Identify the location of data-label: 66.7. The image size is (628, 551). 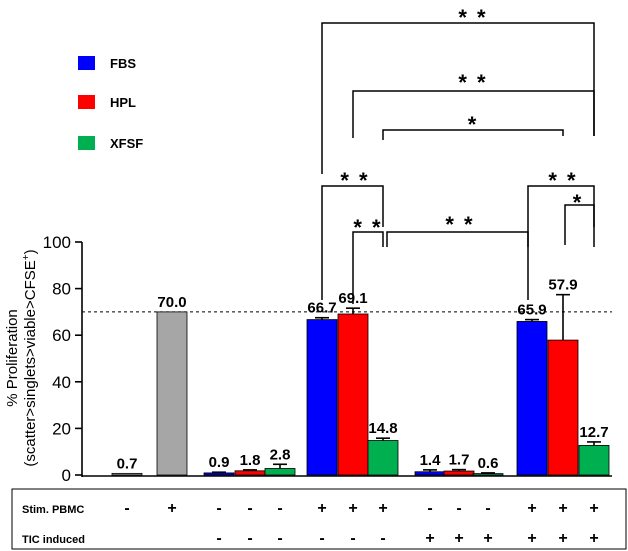
(321, 308).